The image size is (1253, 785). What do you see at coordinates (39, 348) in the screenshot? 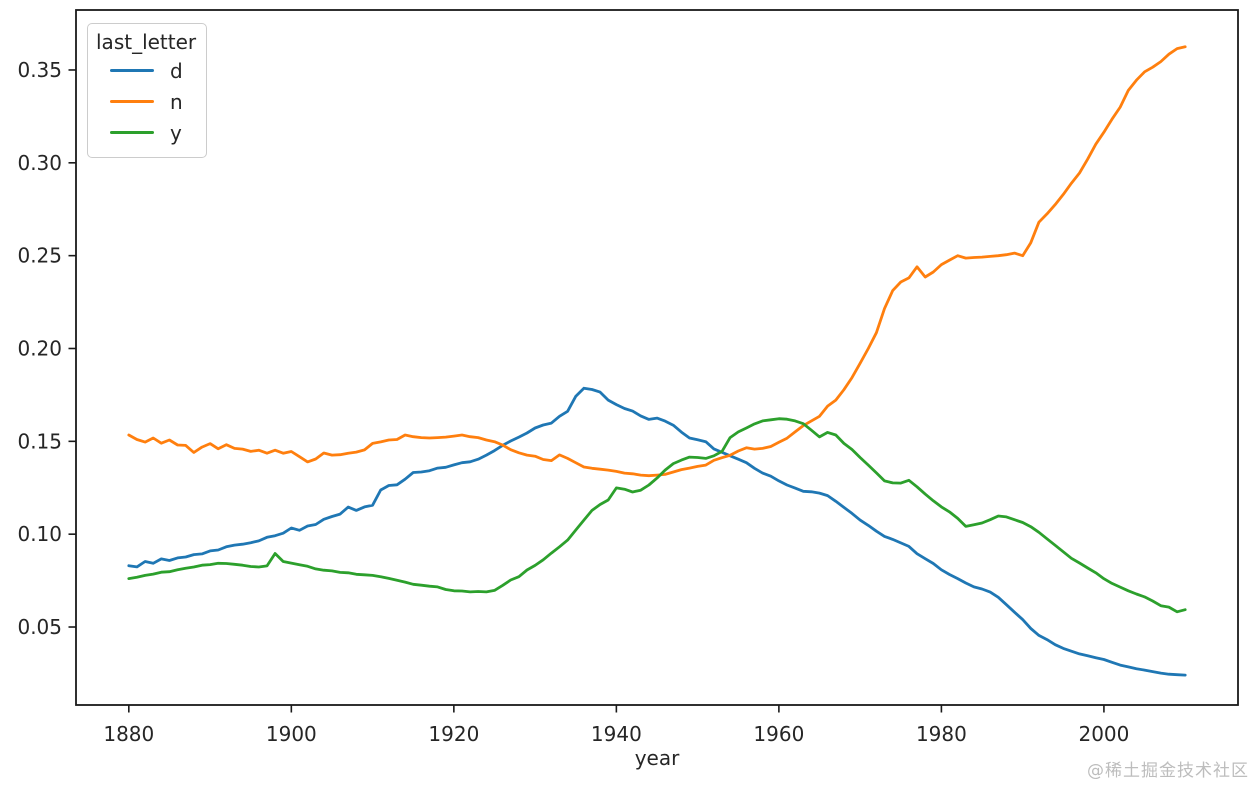
I see `y-tick-label: 0.20` at bounding box center [39, 348].